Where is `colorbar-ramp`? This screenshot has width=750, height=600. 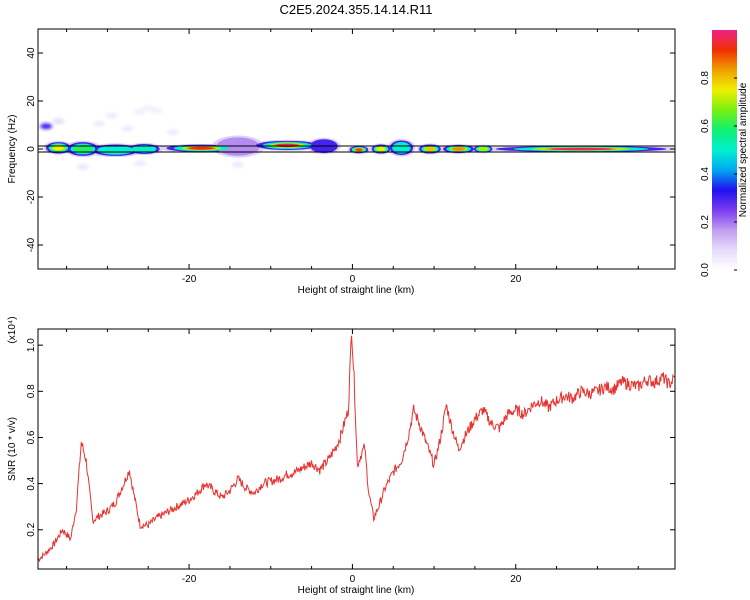 colorbar-ramp is located at coordinates (724, 150).